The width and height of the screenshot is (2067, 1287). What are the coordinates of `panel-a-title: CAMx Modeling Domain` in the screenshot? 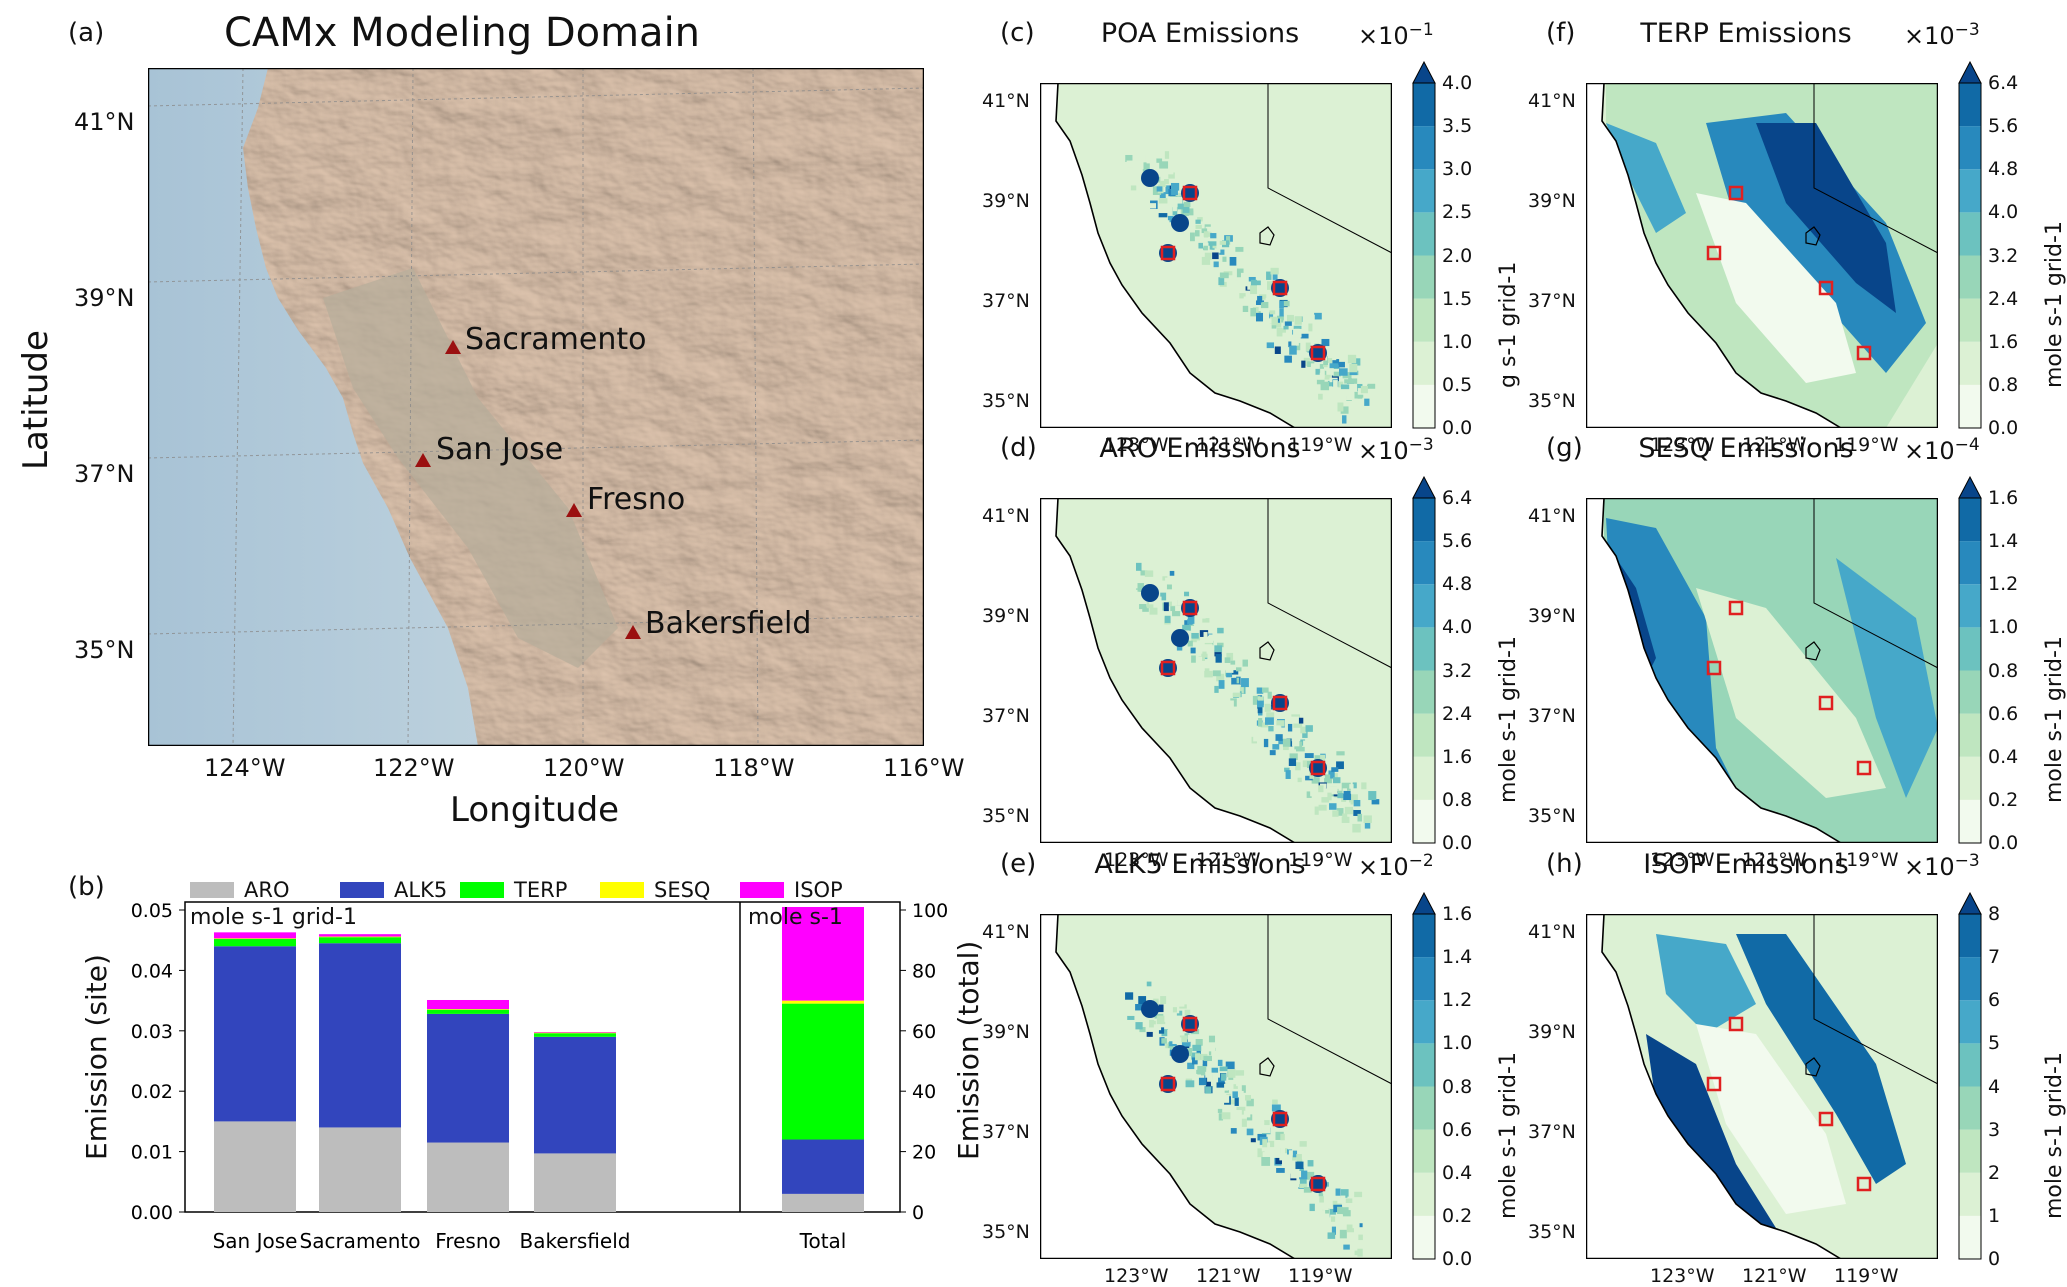 It's located at (462, 33).